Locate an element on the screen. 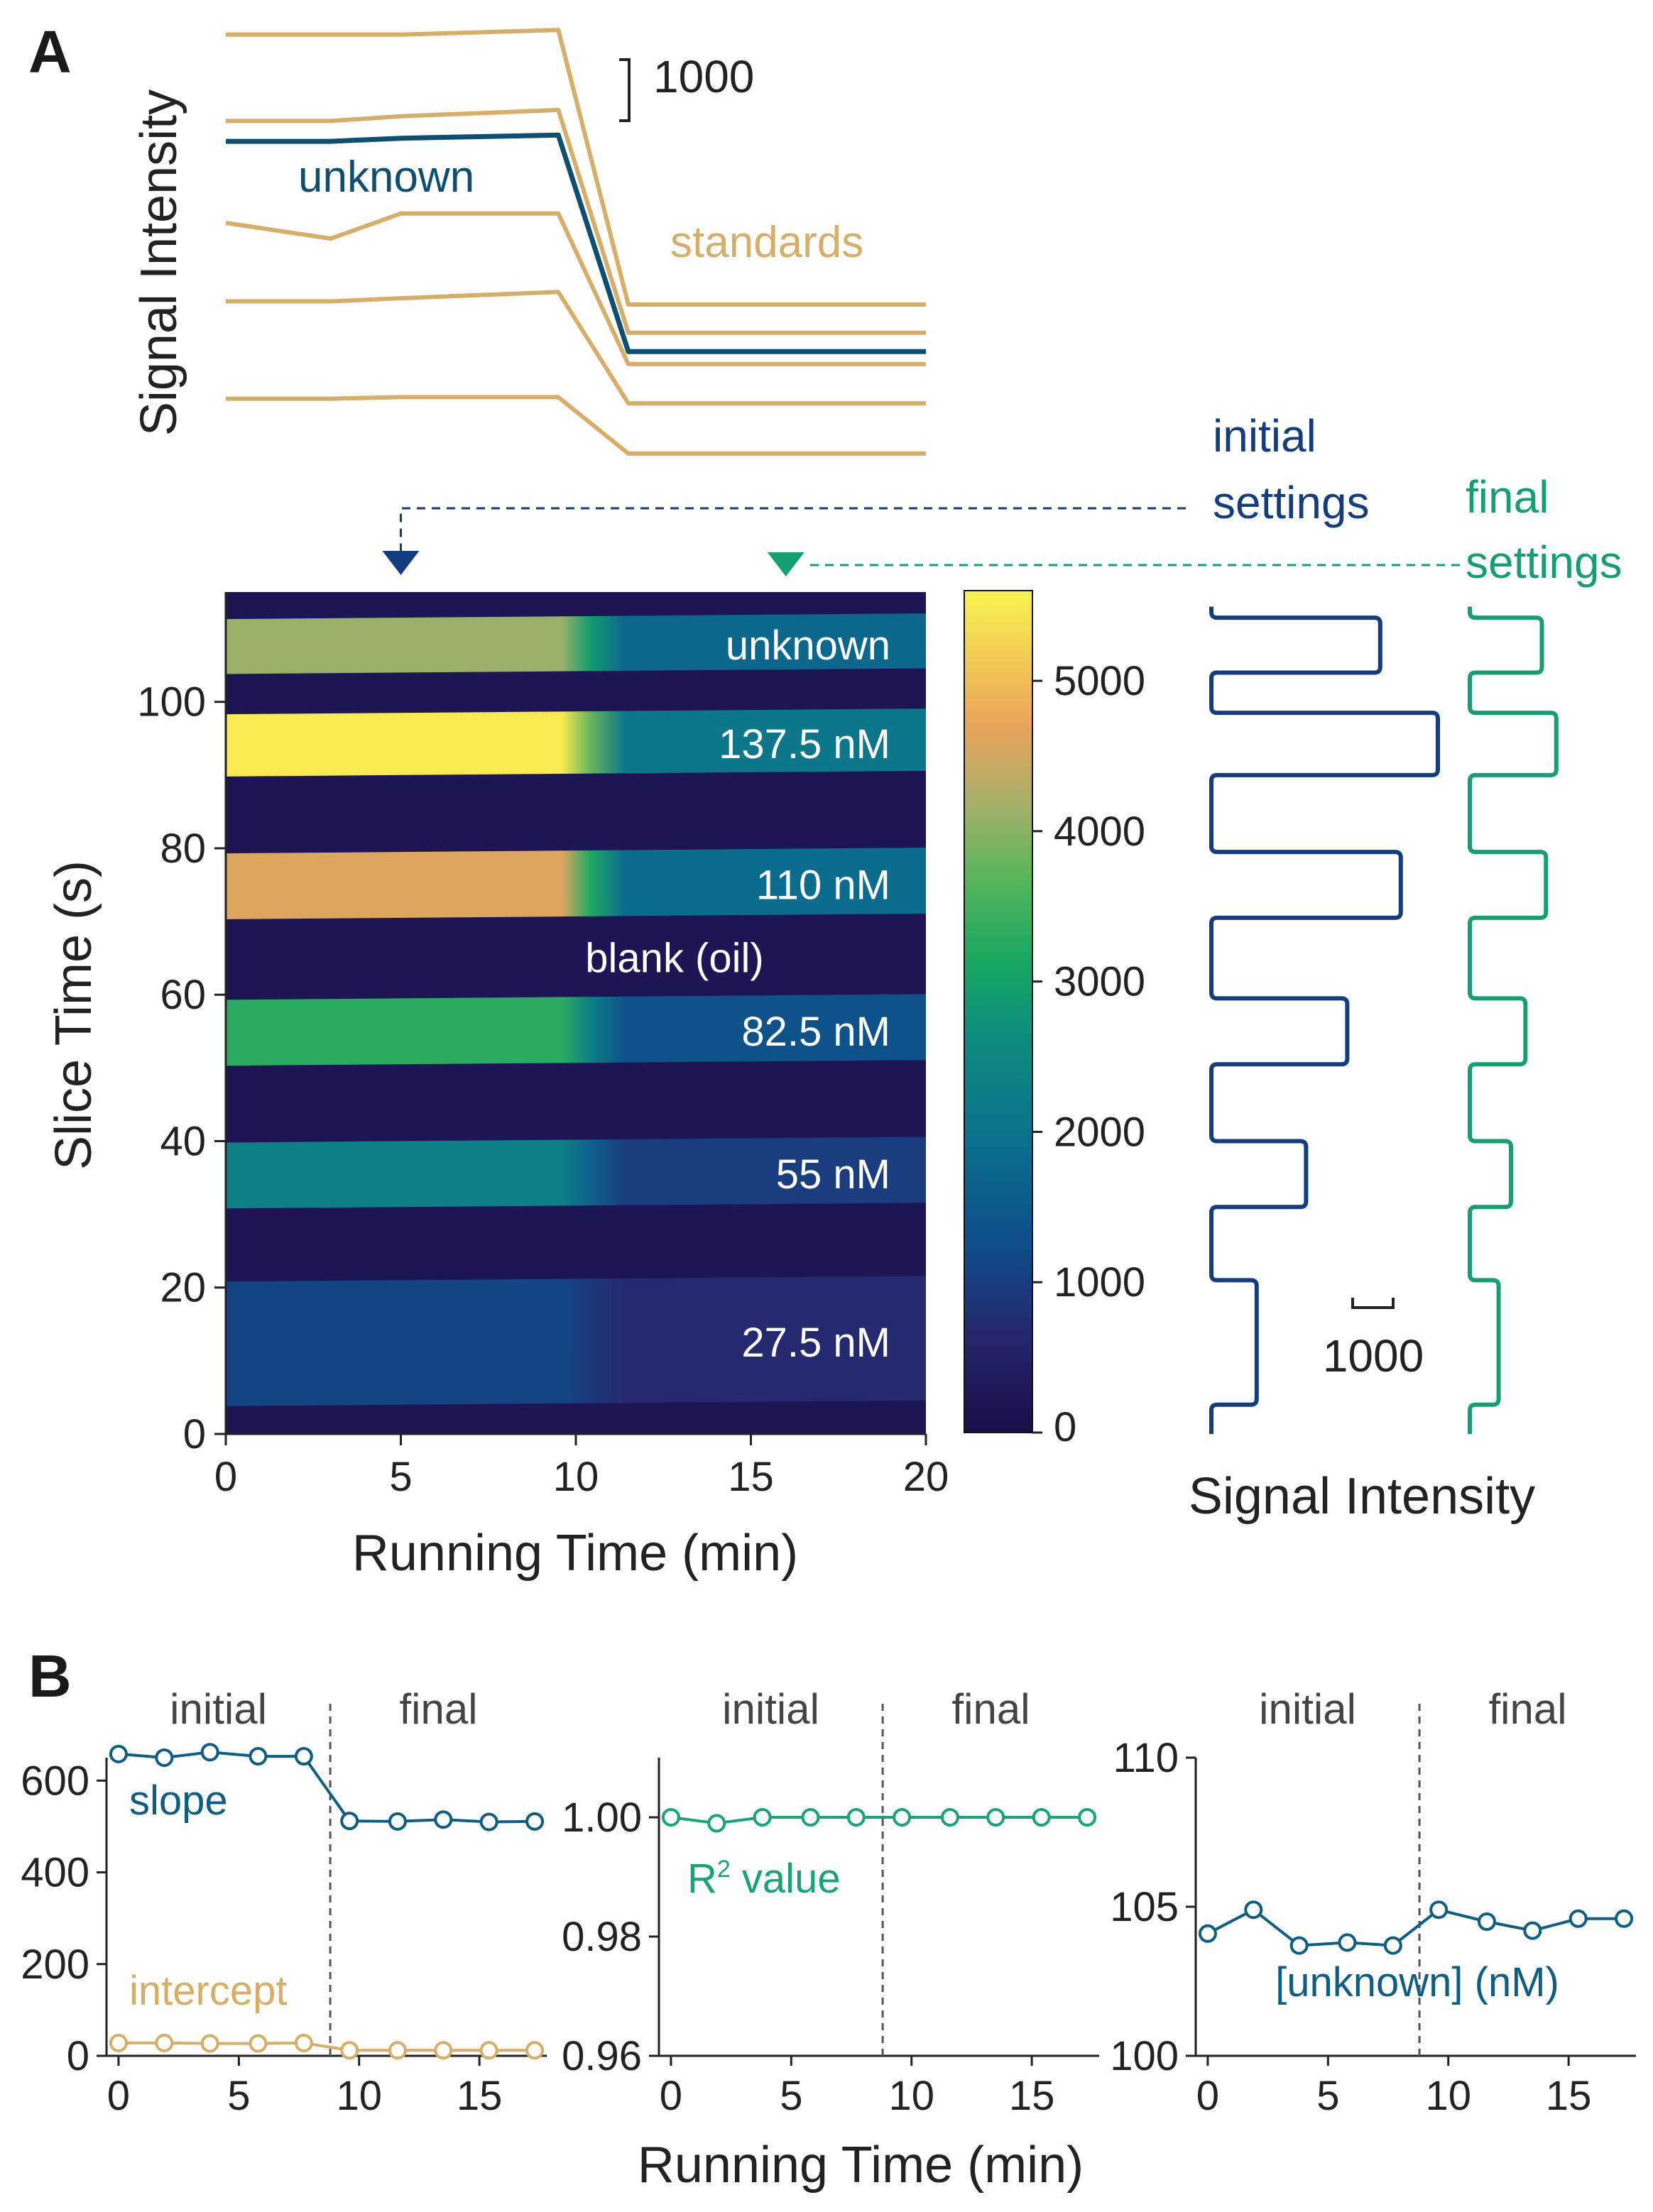  heatmap-band-label-0: unknown is located at coordinates (808, 646).